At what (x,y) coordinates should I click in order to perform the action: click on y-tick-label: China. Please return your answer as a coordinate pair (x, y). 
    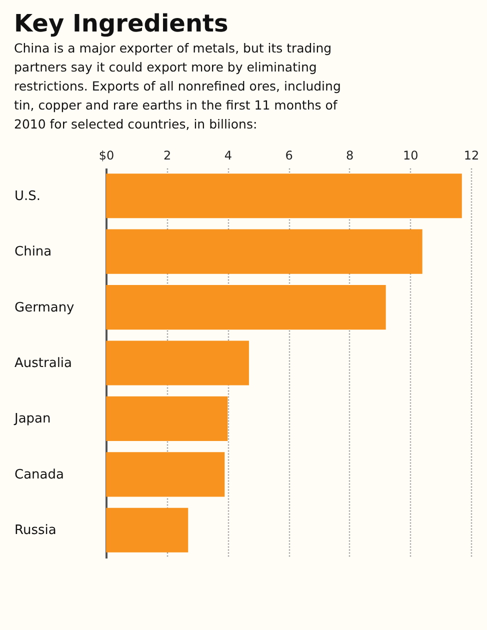
    Looking at the image, I should click on (33, 252).